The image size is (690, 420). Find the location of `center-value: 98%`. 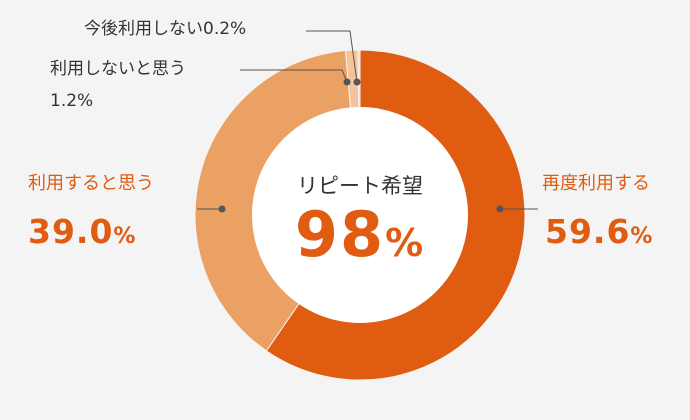

center-value: 98% is located at coordinates (360, 234).